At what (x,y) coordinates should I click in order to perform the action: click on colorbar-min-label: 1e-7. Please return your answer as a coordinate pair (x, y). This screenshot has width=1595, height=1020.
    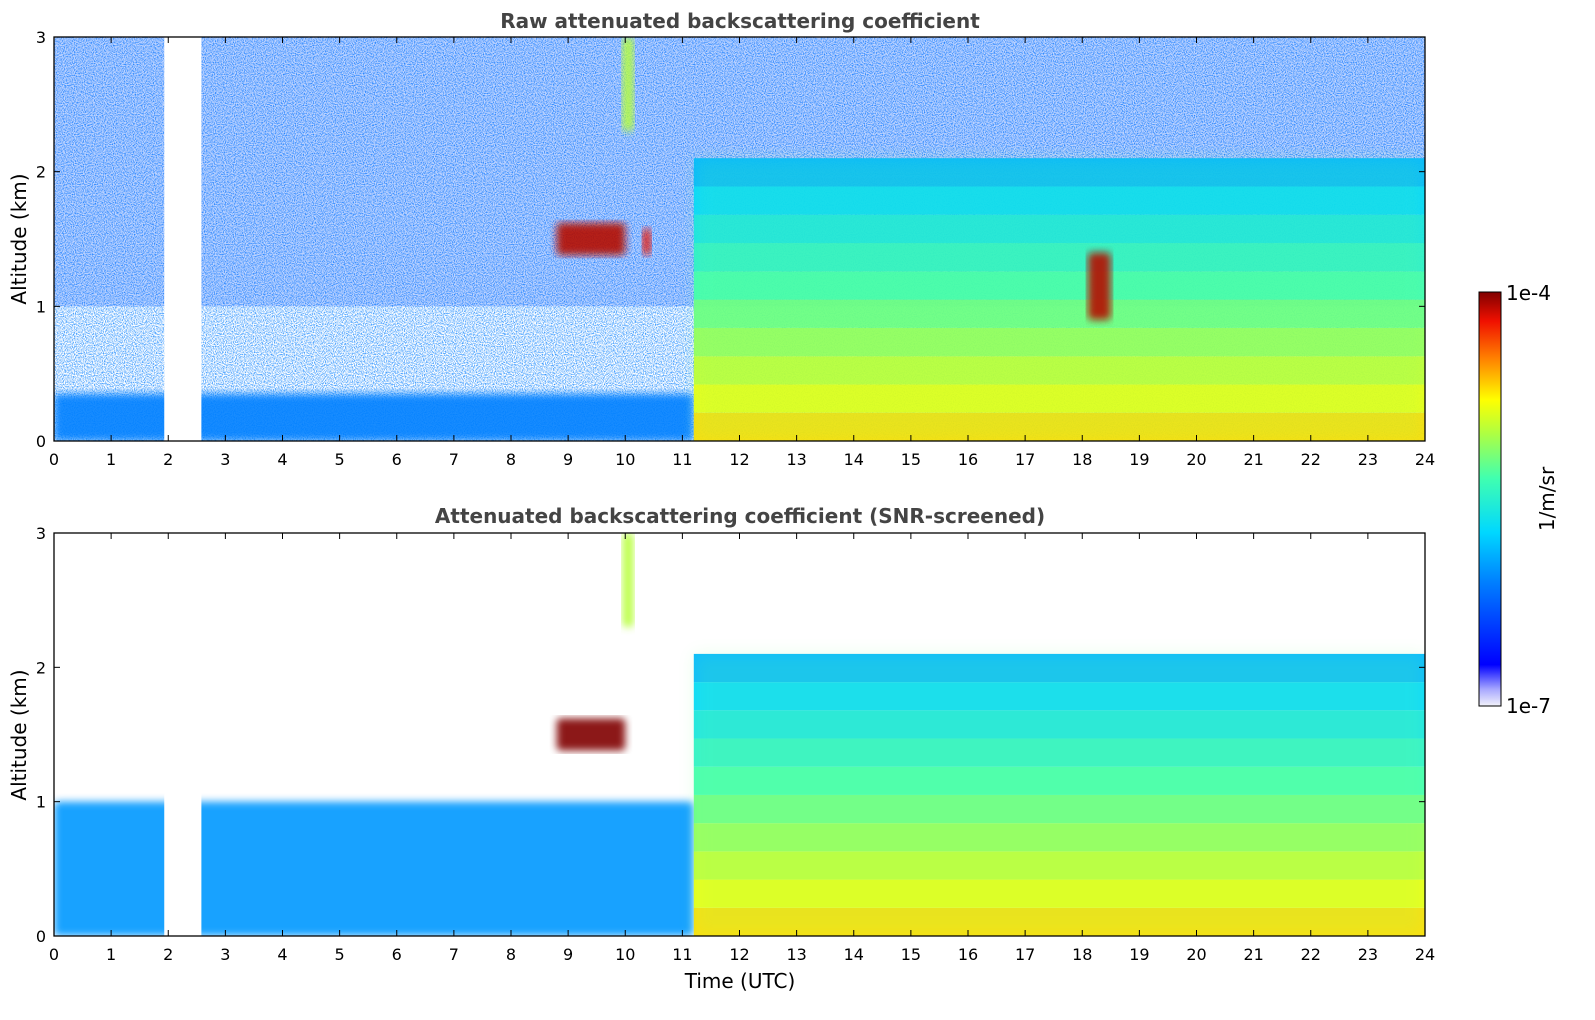
    Looking at the image, I should click on (1528, 706).